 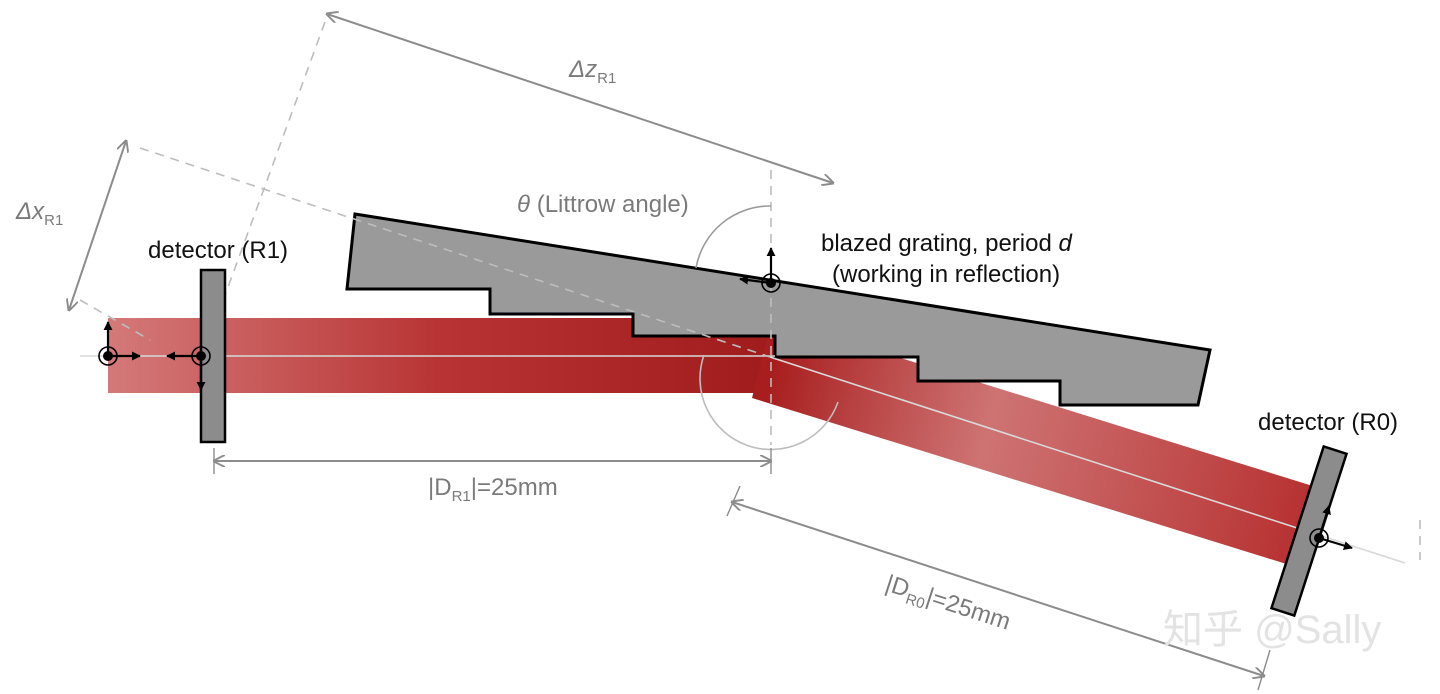 What do you see at coordinates (188, 368) in the screenshot?
I see `coordinate-triad-detector-r1` at bounding box center [188, 368].